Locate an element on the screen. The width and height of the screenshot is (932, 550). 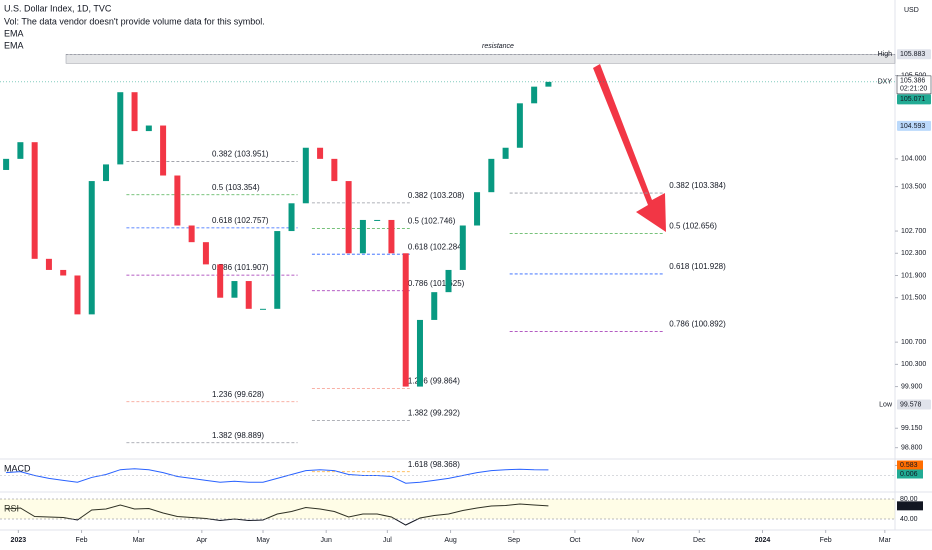
y-tick-label: 103.500 is located at coordinates (913, 186).